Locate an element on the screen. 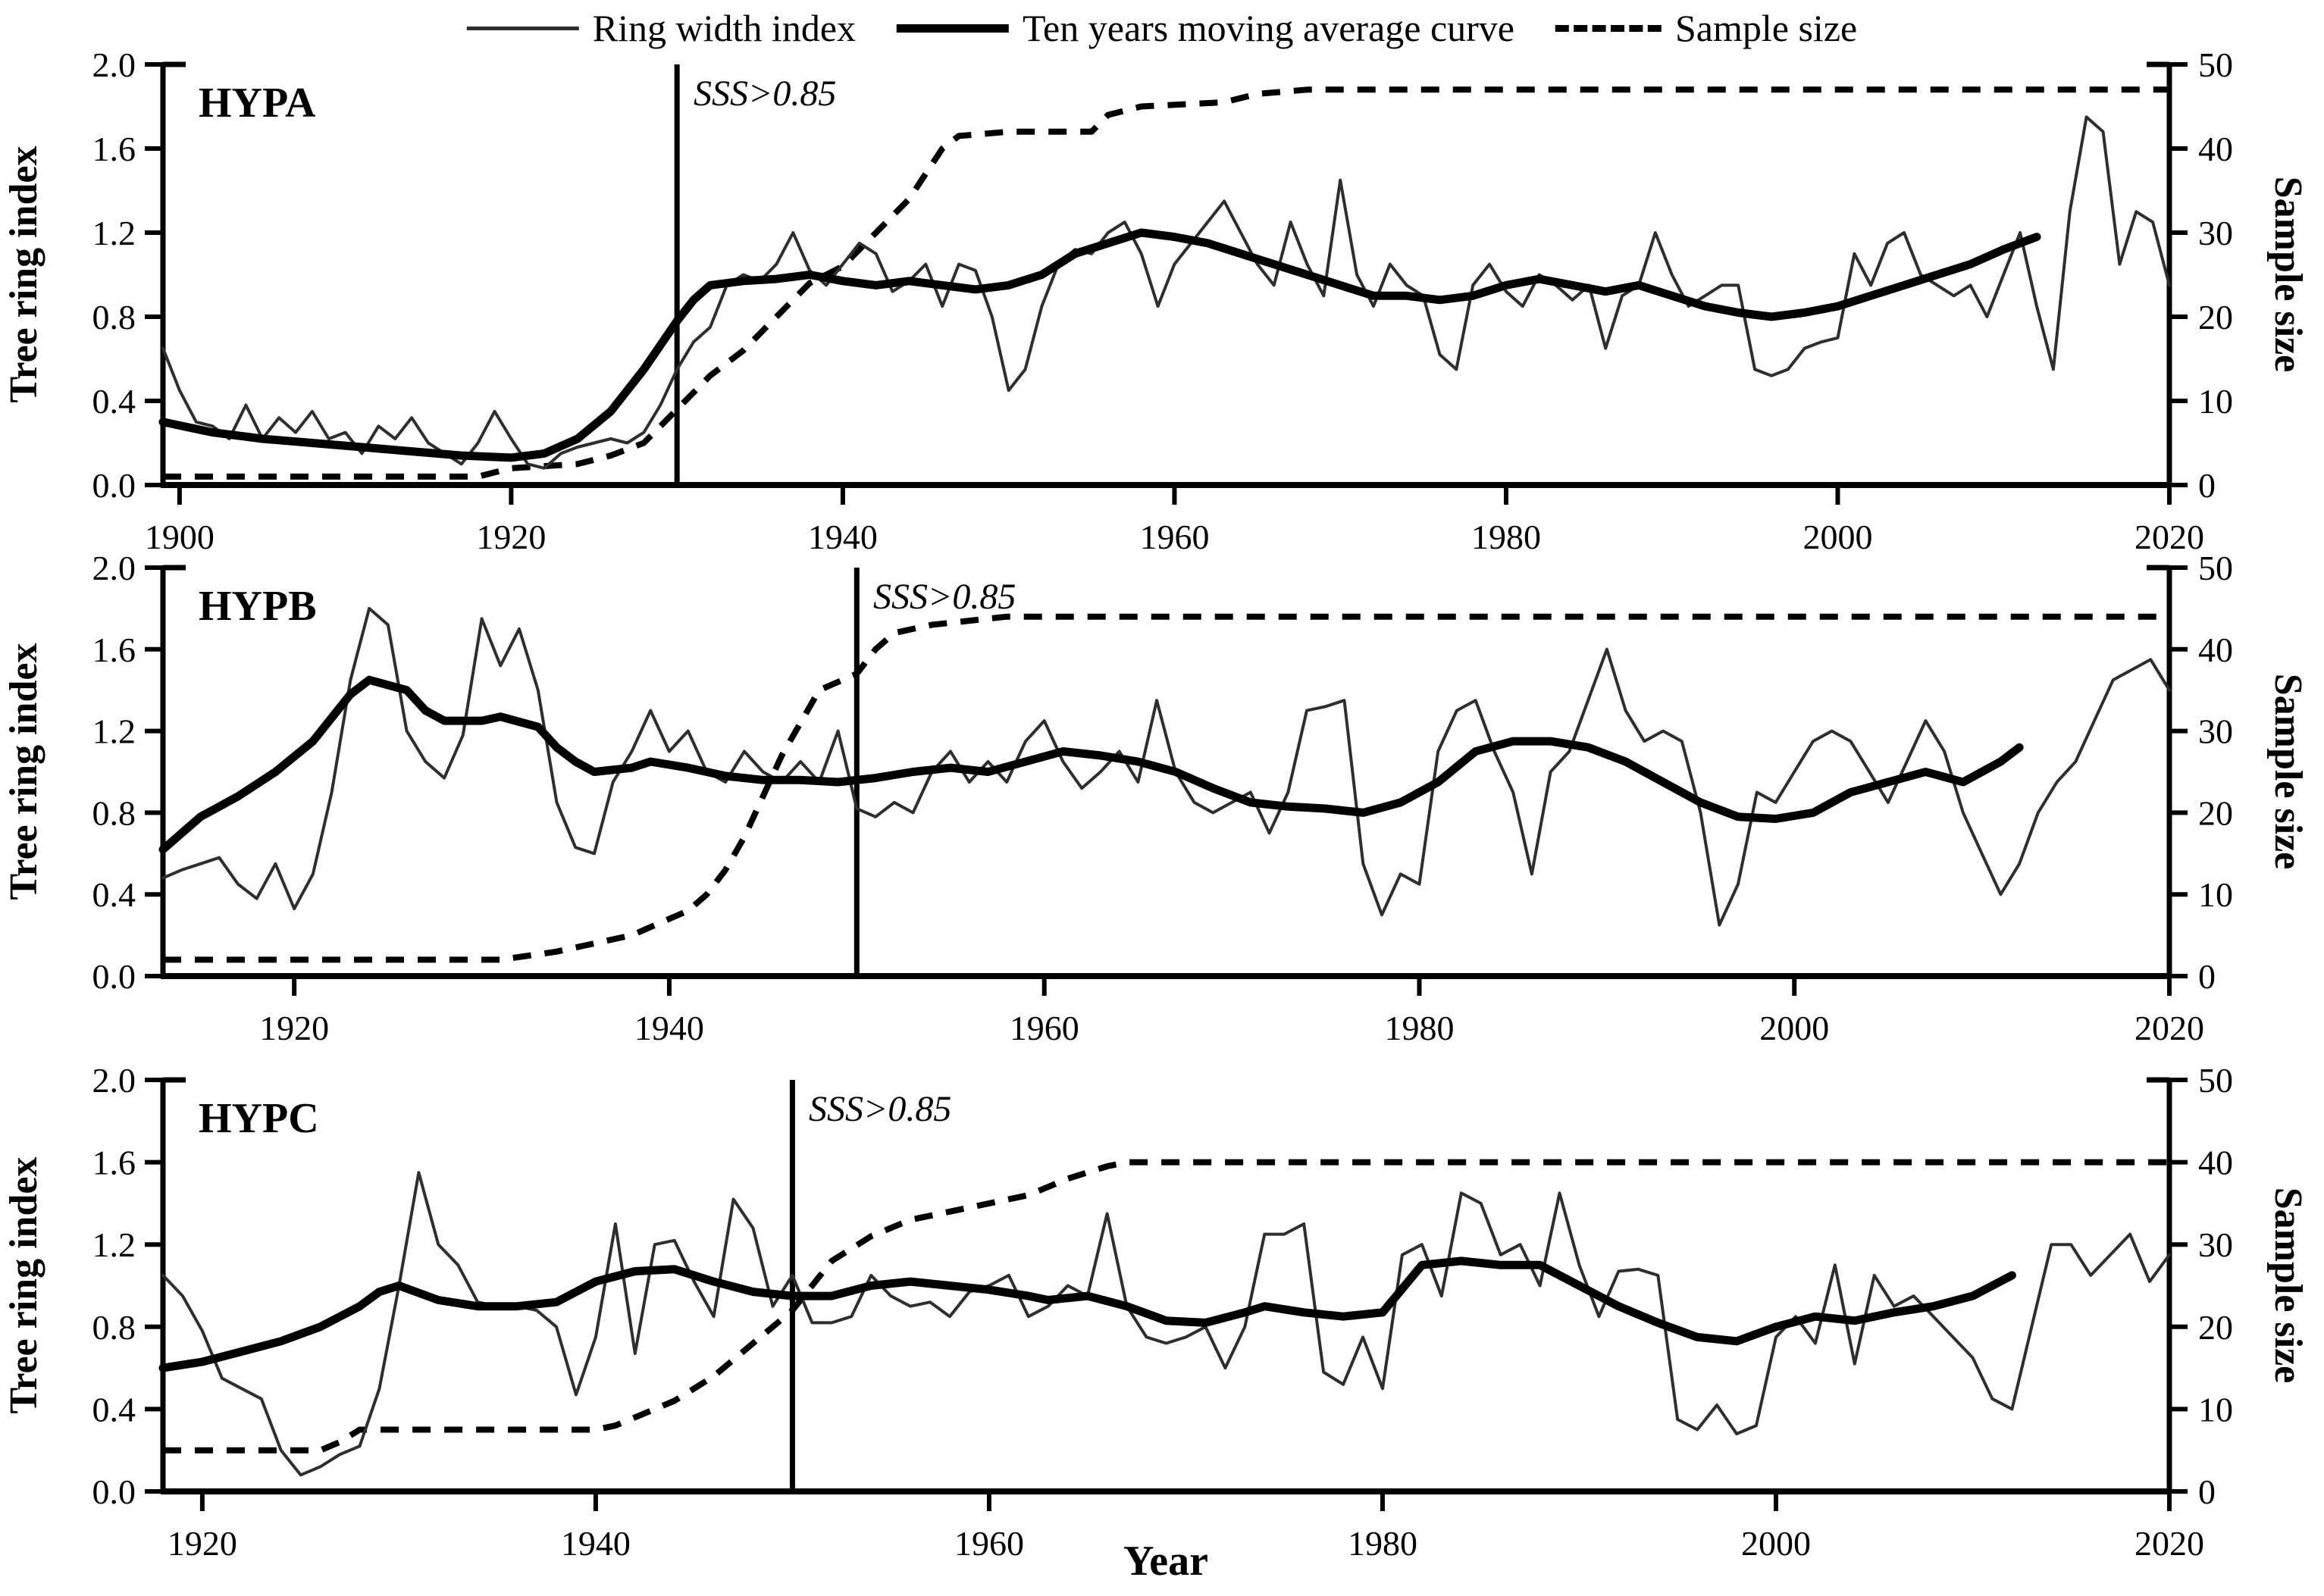  y-right-tick-label-HYPC-10: 10 is located at coordinates (2215, 1409).